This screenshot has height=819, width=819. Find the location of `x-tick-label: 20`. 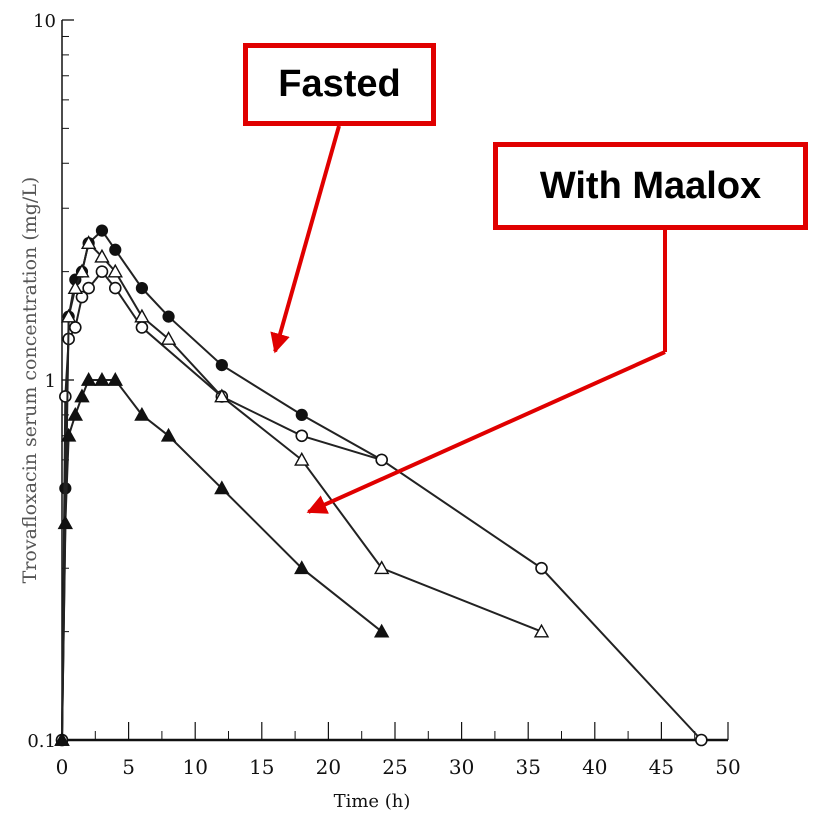

x-tick-label: 20 is located at coordinates (328, 767).